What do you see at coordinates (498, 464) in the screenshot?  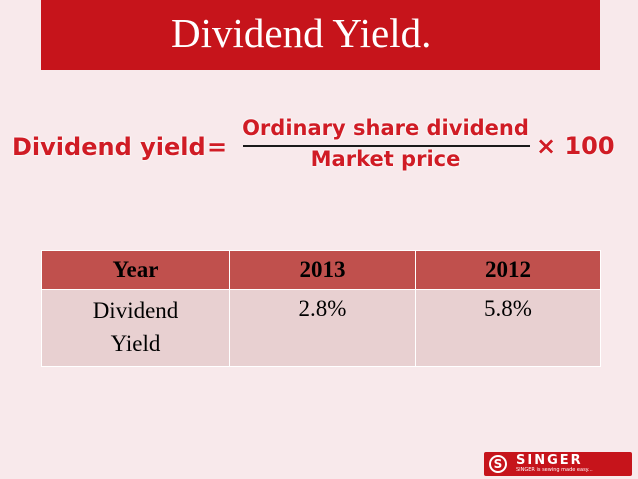 I see `singer-s-icon: S` at bounding box center [498, 464].